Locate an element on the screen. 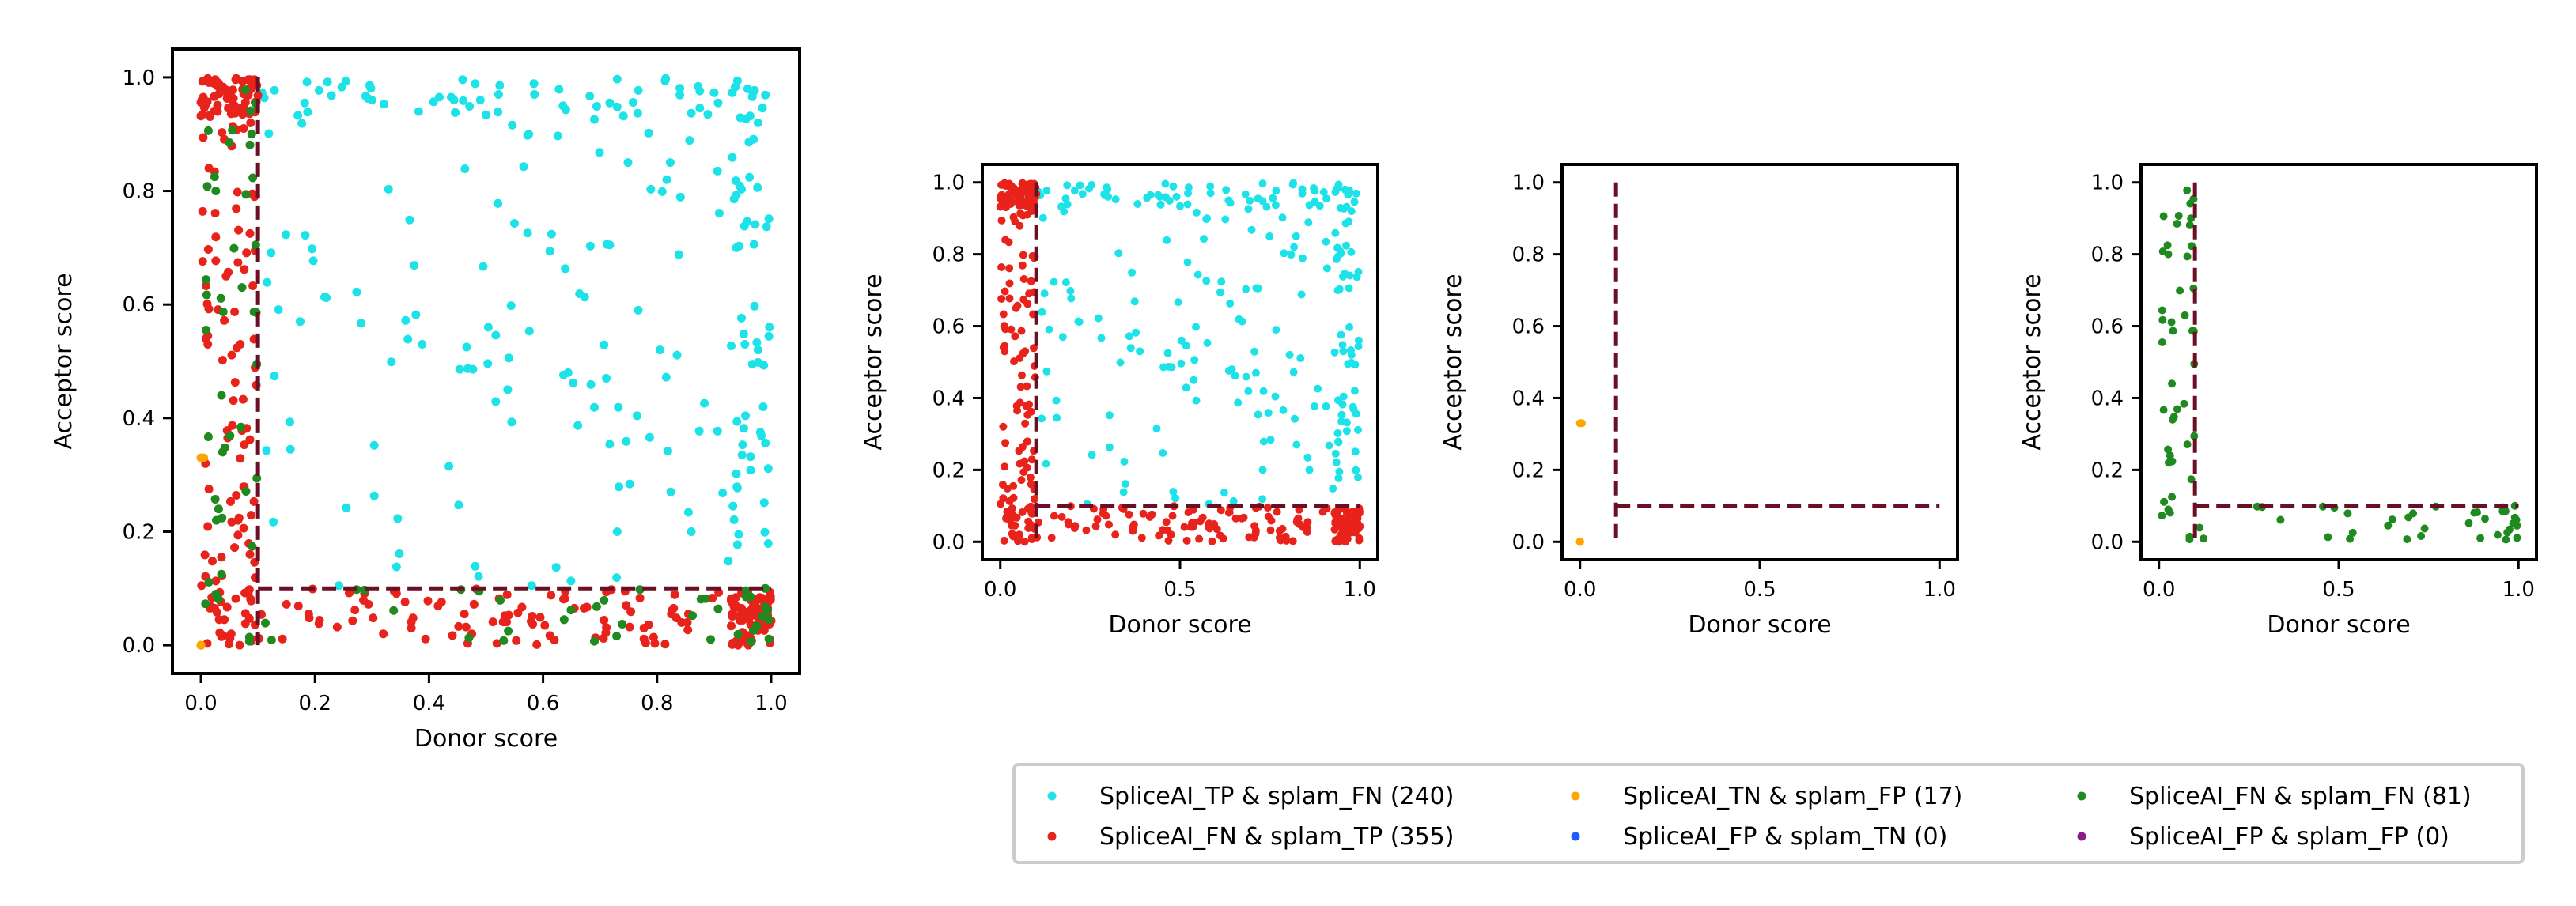 The image size is (2576, 906). x-tick-label: 1.0 is located at coordinates (771, 703).